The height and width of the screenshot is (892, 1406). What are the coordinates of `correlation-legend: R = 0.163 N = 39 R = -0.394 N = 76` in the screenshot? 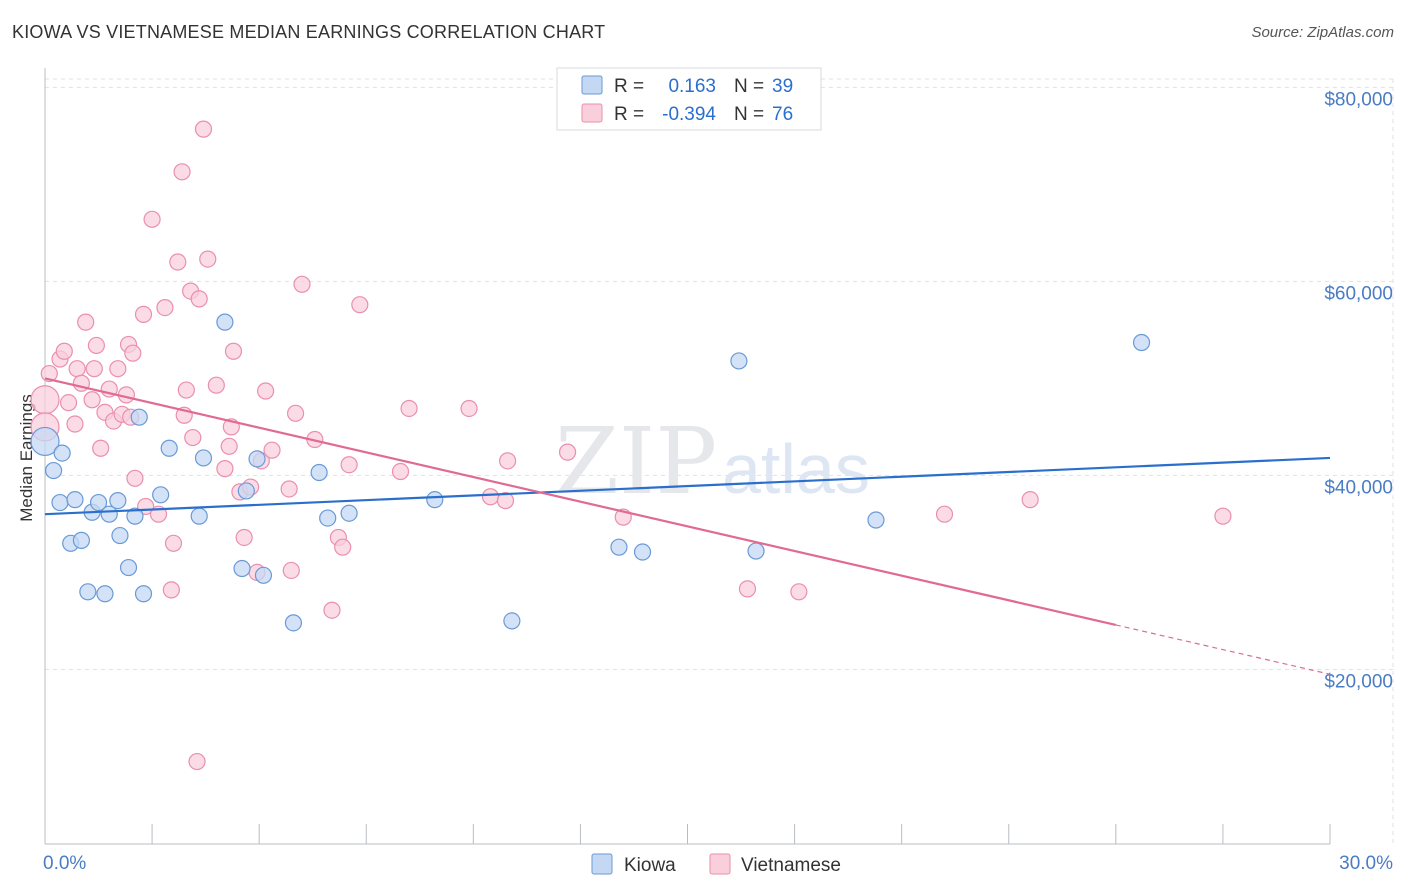 It's located at (689, 99).